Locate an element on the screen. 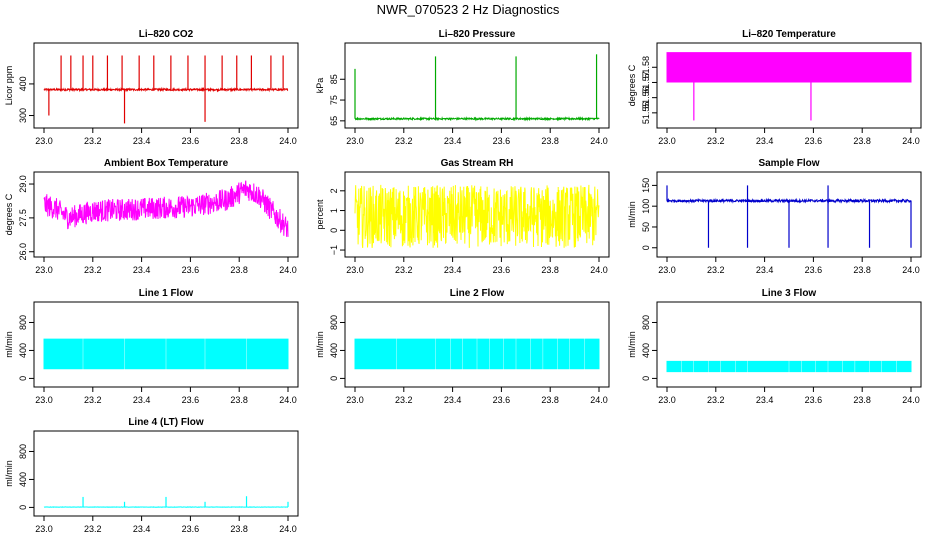 Image resolution: width=936 pixels, height=540 pixels. y-tick-label: 29.0 is located at coordinates (23, 184).